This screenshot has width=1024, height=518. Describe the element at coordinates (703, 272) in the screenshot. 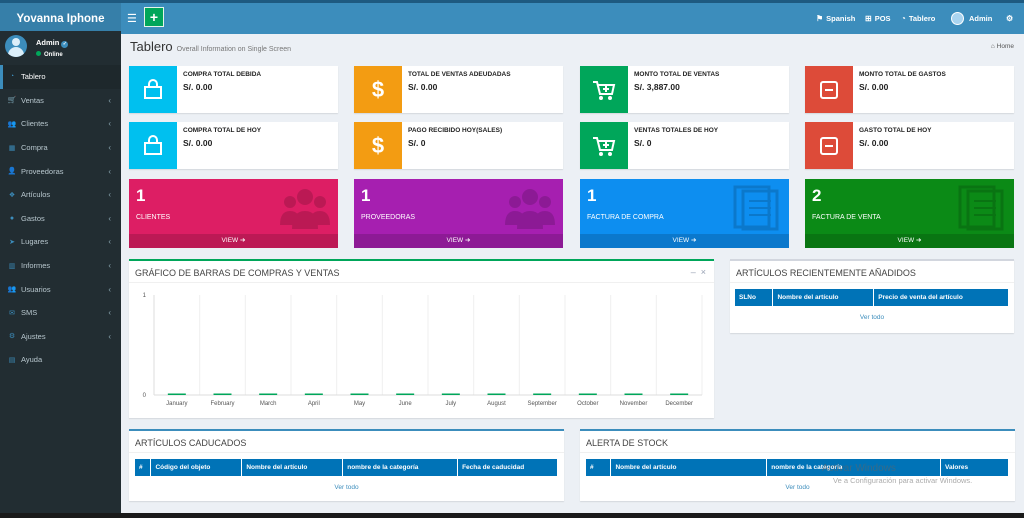

I see `close-icon: ×` at that location.